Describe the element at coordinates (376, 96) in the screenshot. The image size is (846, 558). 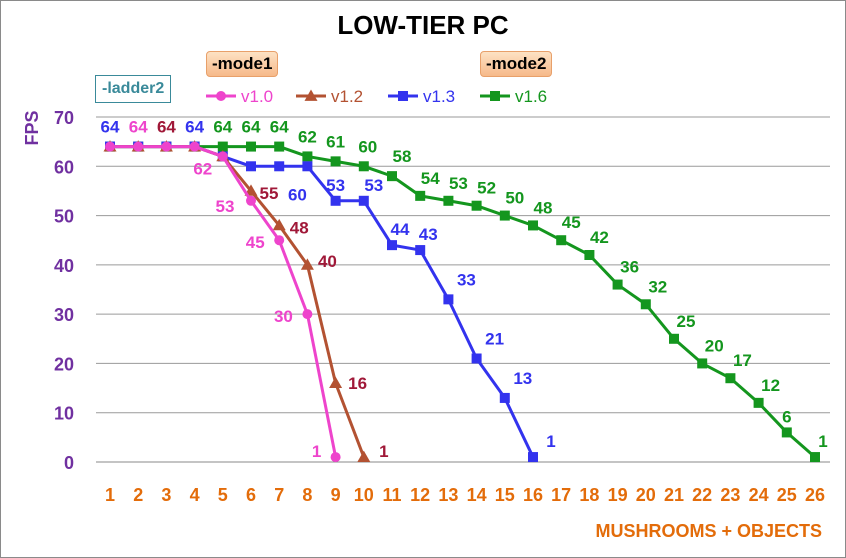
I see `legend: v1.0 v1.2 v1.3 v1.6` at that location.